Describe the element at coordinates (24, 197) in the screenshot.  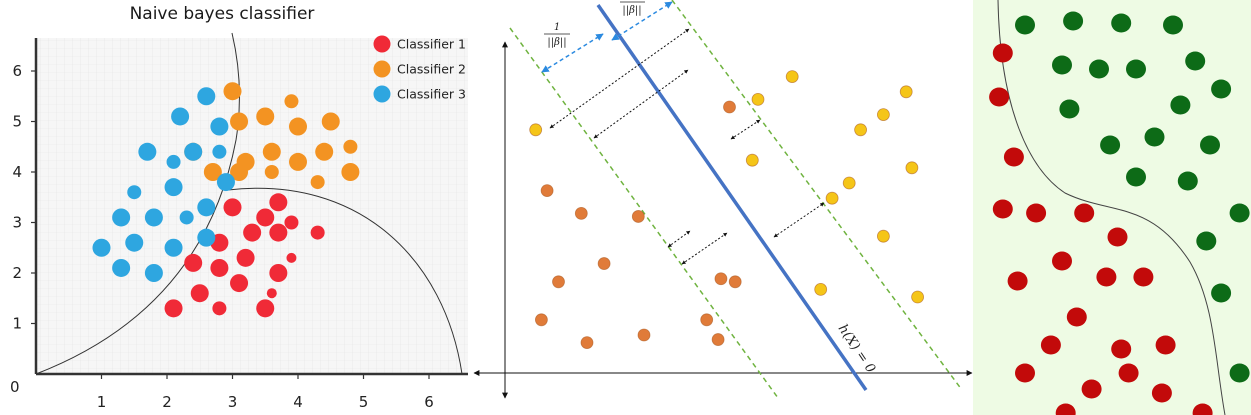
I see `nb-y-ticks: 1 2 3 4 5 6` at that location.